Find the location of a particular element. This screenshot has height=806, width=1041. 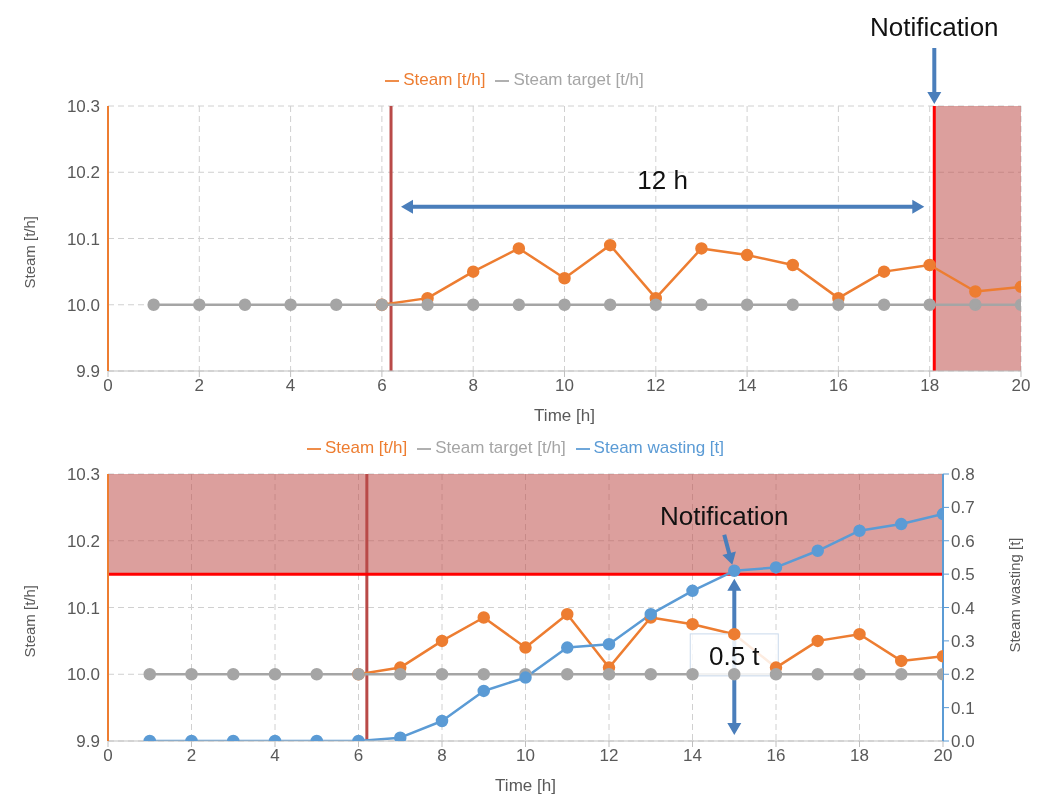

y2-tick-label: 0.3 is located at coordinates (963, 641).